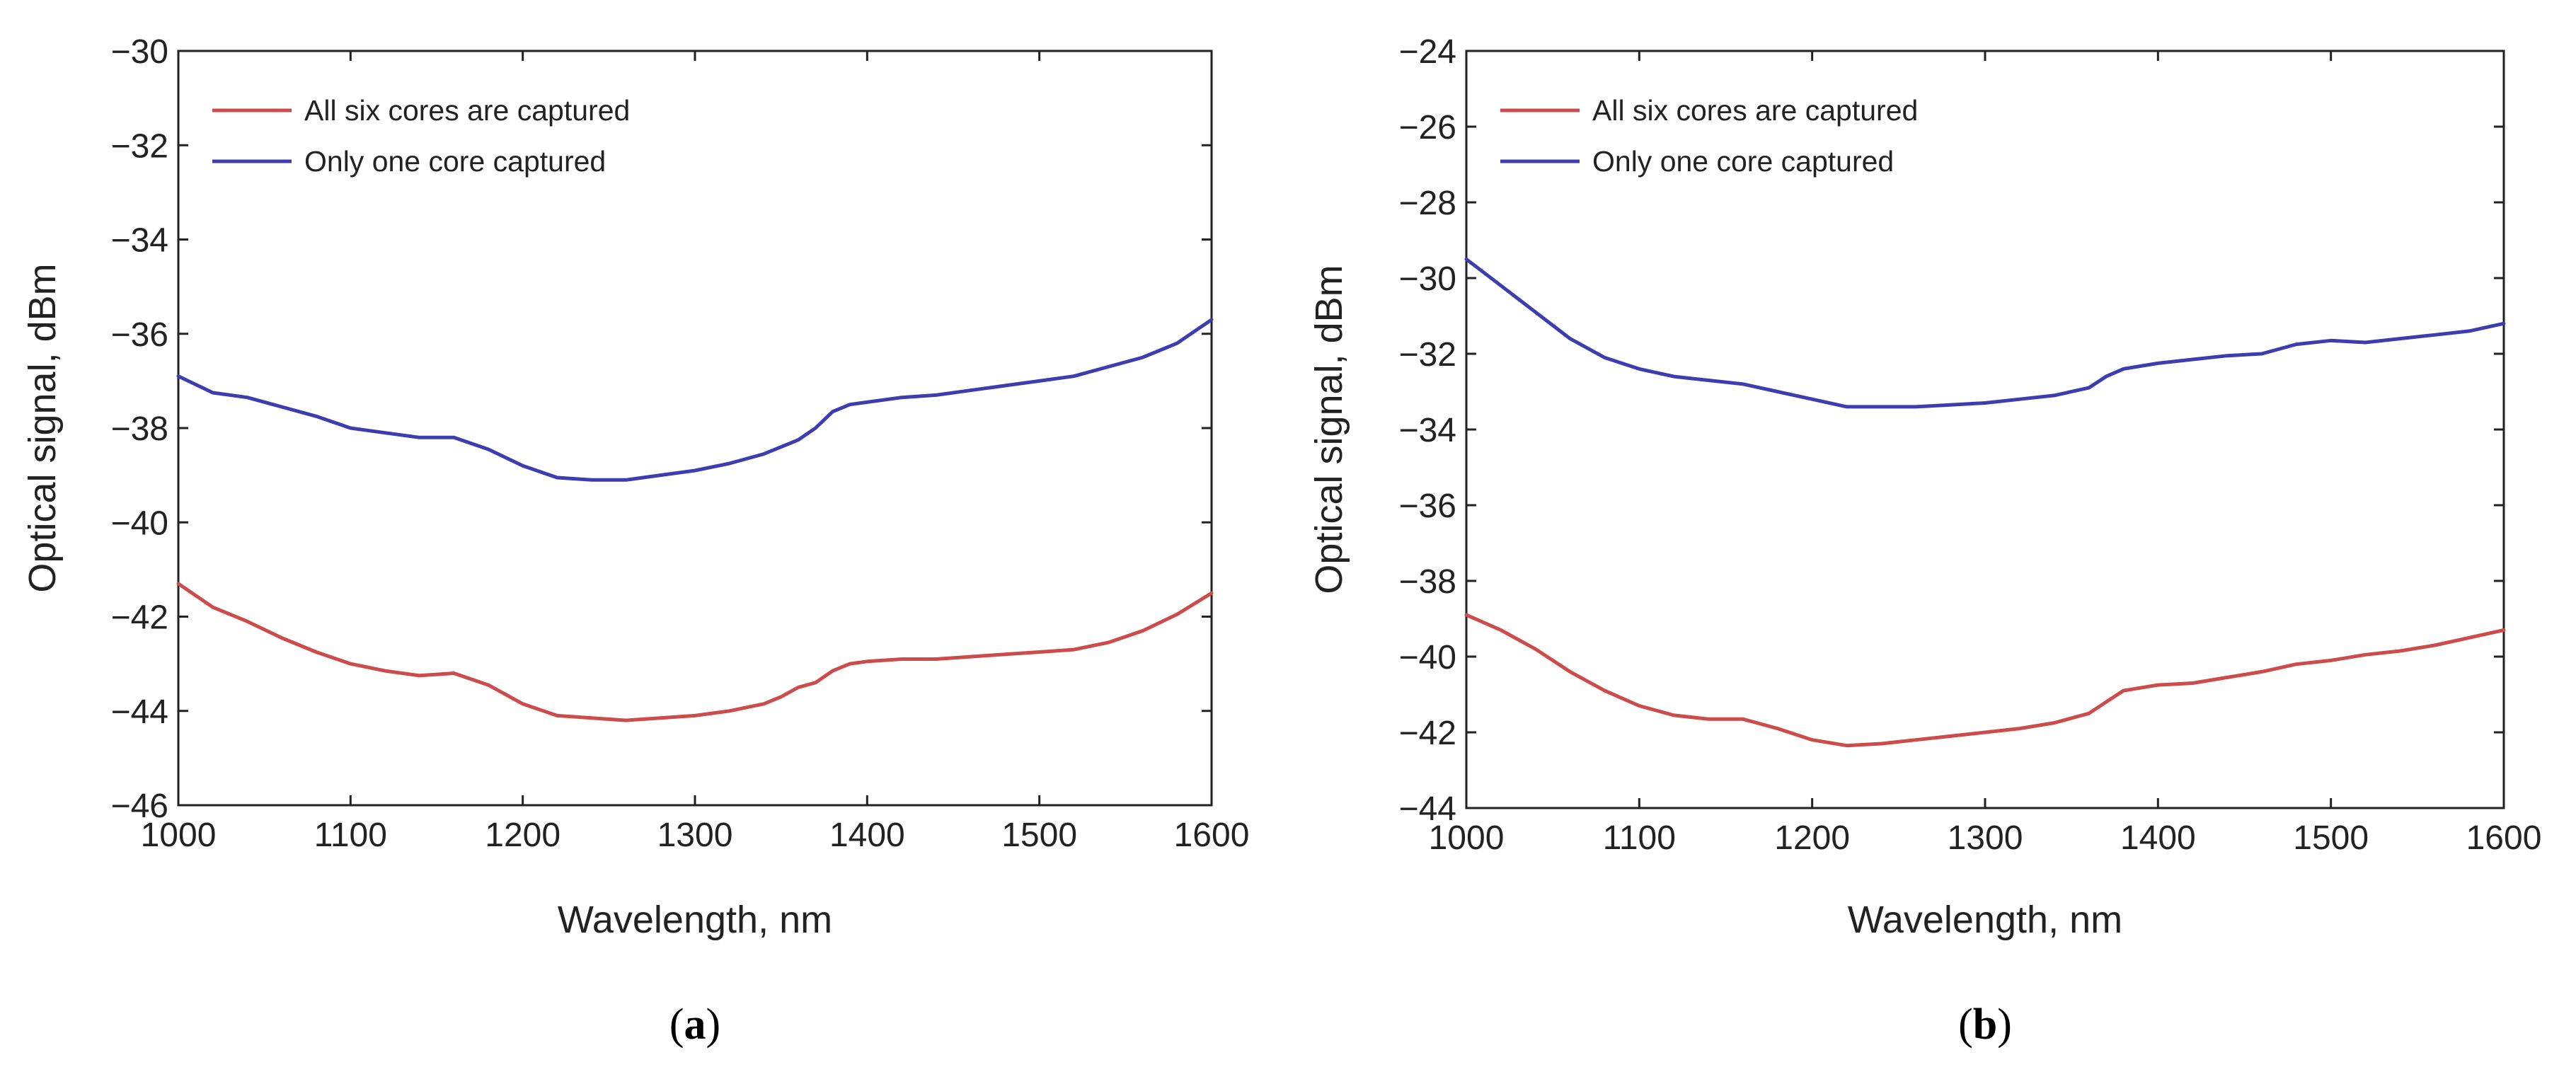 Image resolution: width=2576 pixels, height=1067 pixels. Describe the element at coordinates (1428, 127) in the screenshot. I see `y-tick-label: −26` at that location.